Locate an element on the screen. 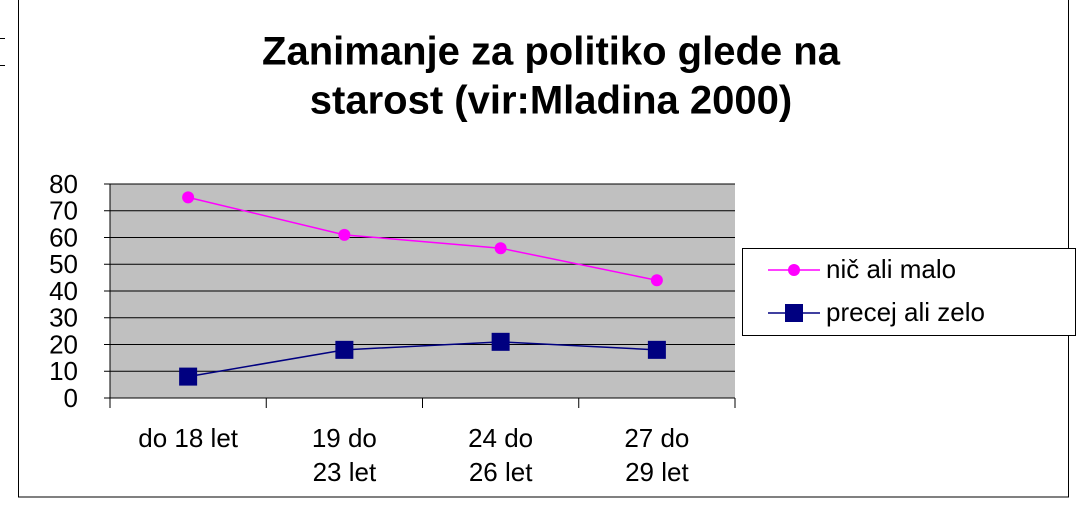 The height and width of the screenshot is (508, 1077). chart-title: starost (vir:Mladina 2000) is located at coordinates (551, 101).